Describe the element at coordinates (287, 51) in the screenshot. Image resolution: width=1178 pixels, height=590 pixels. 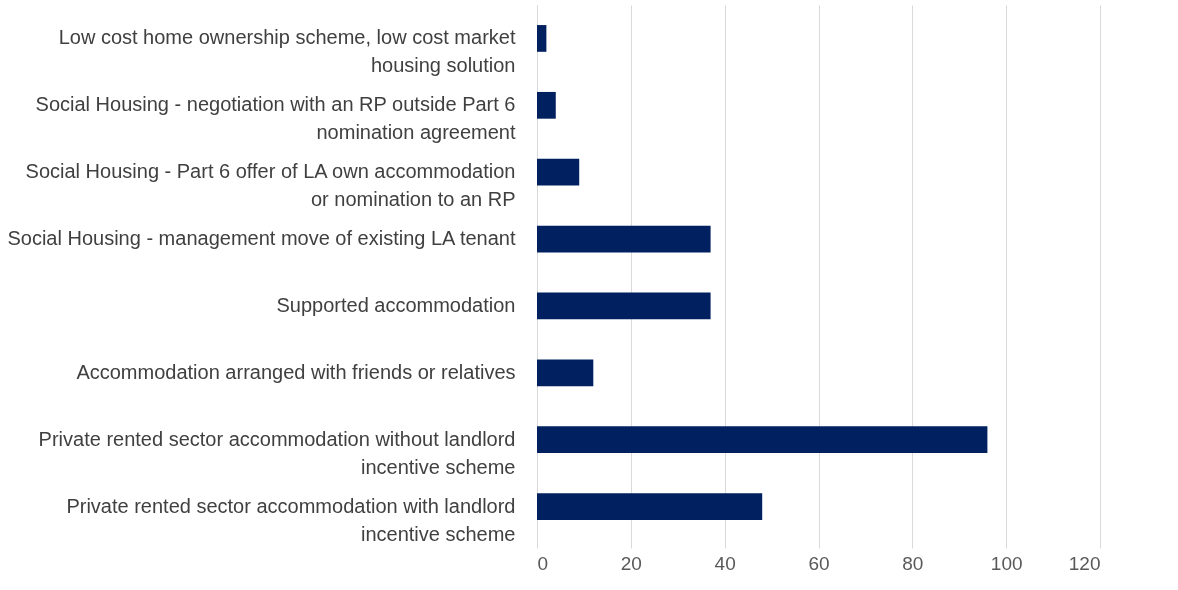
I see `y-tick-label: Low cost home ownership scheme, low cost market housing solution` at that location.